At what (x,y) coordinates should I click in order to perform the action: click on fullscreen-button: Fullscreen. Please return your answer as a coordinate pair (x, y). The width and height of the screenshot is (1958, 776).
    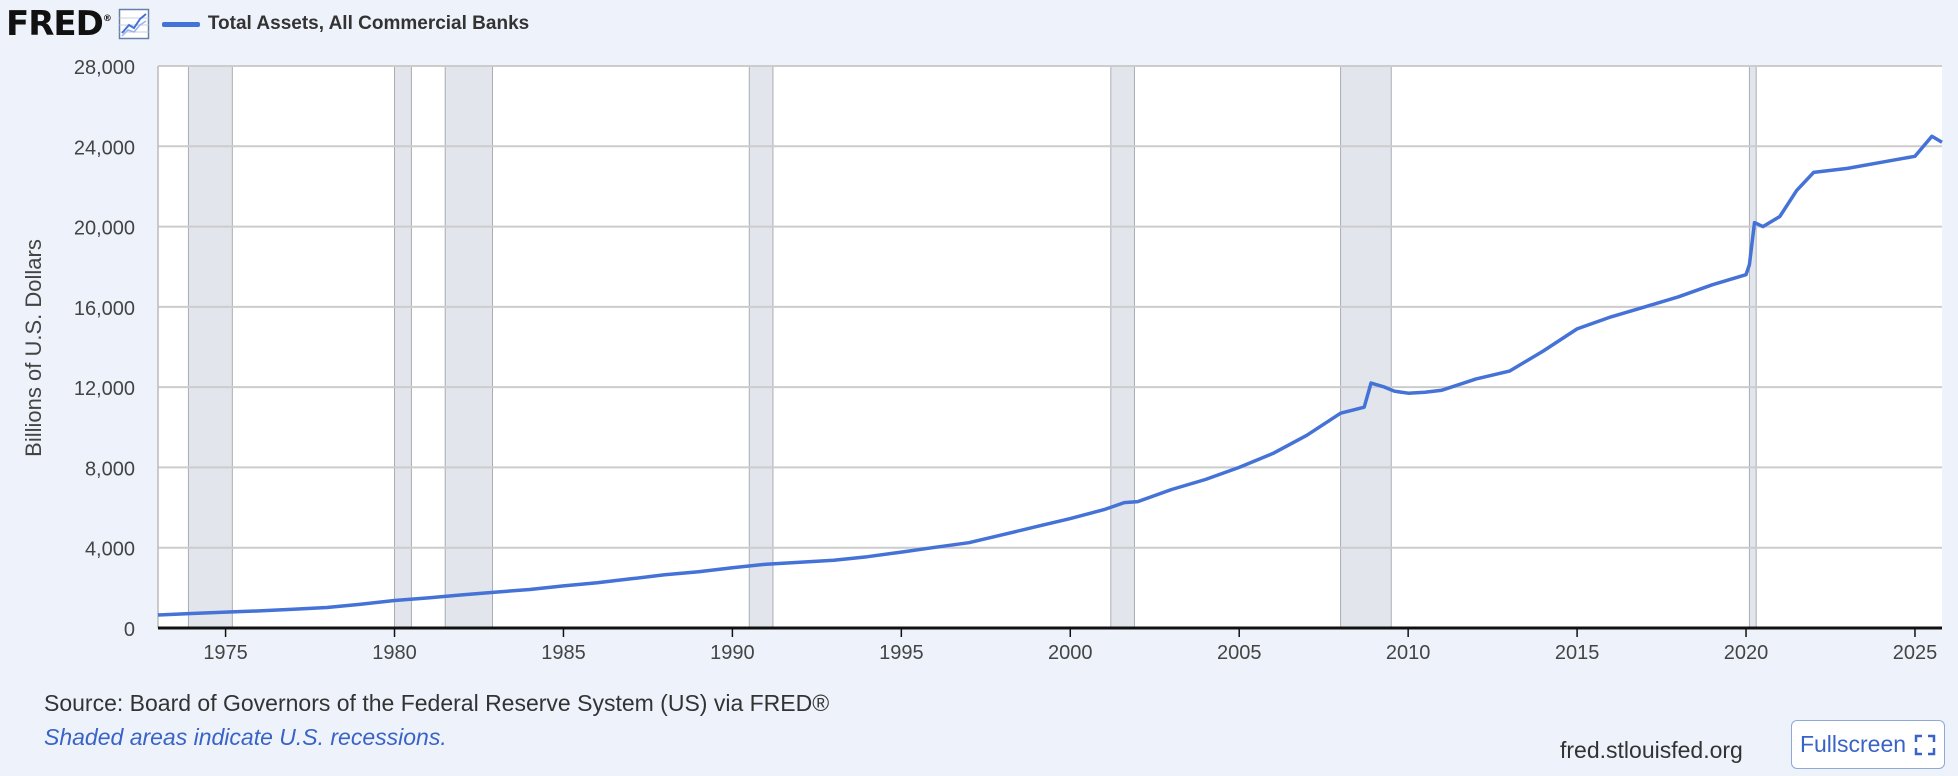
    Looking at the image, I should click on (1868, 744).